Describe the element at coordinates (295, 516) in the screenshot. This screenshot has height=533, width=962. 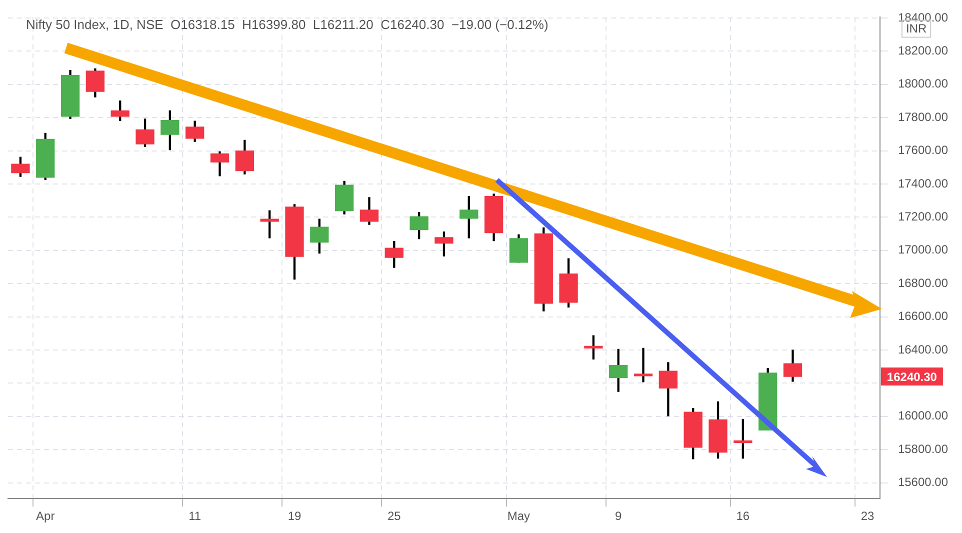
I see `x-tick-label: 19` at that location.